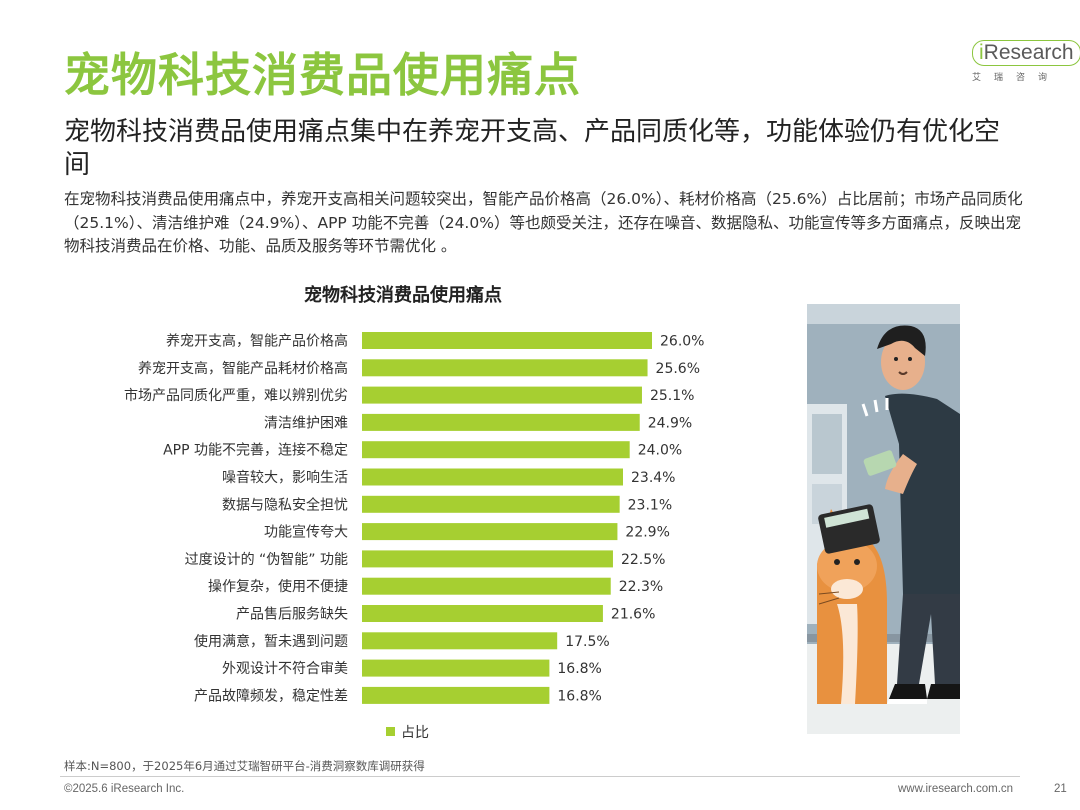 The image size is (1080, 810). What do you see at coordinates (285, 504) in the screenshot?
I see `category-label: 数据与隐私安全担忧` at bounding box center [285, 504].